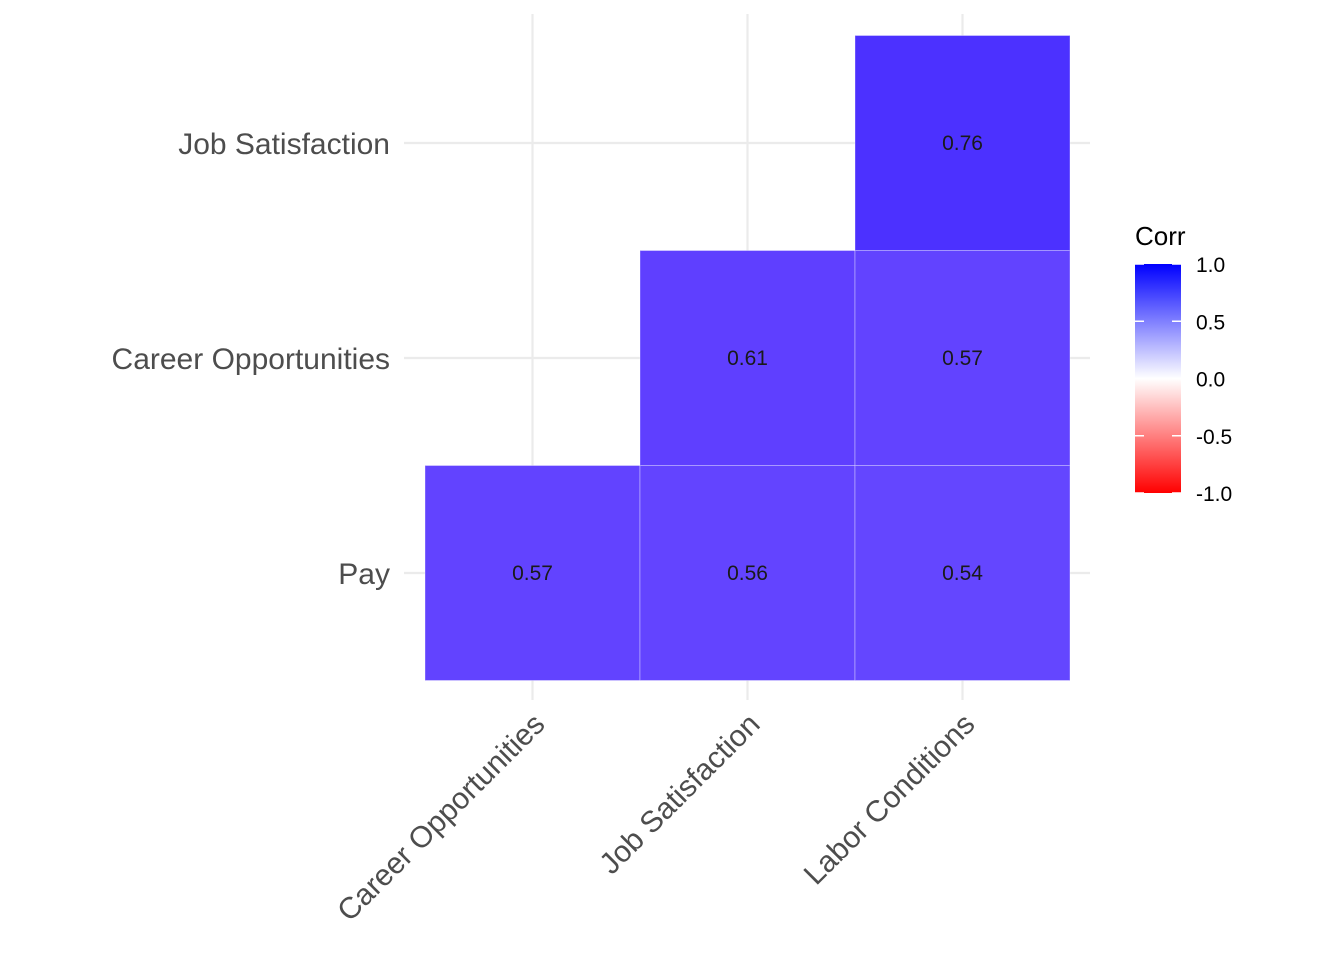 This screenshot has height=960, width=1344. What do you see at coordinates (1183, 380) in the screenshot?
I see `legend-ticks: 1.0 0.5 0.0 -0.5 -1.0` at bounding box center [1183, 380].